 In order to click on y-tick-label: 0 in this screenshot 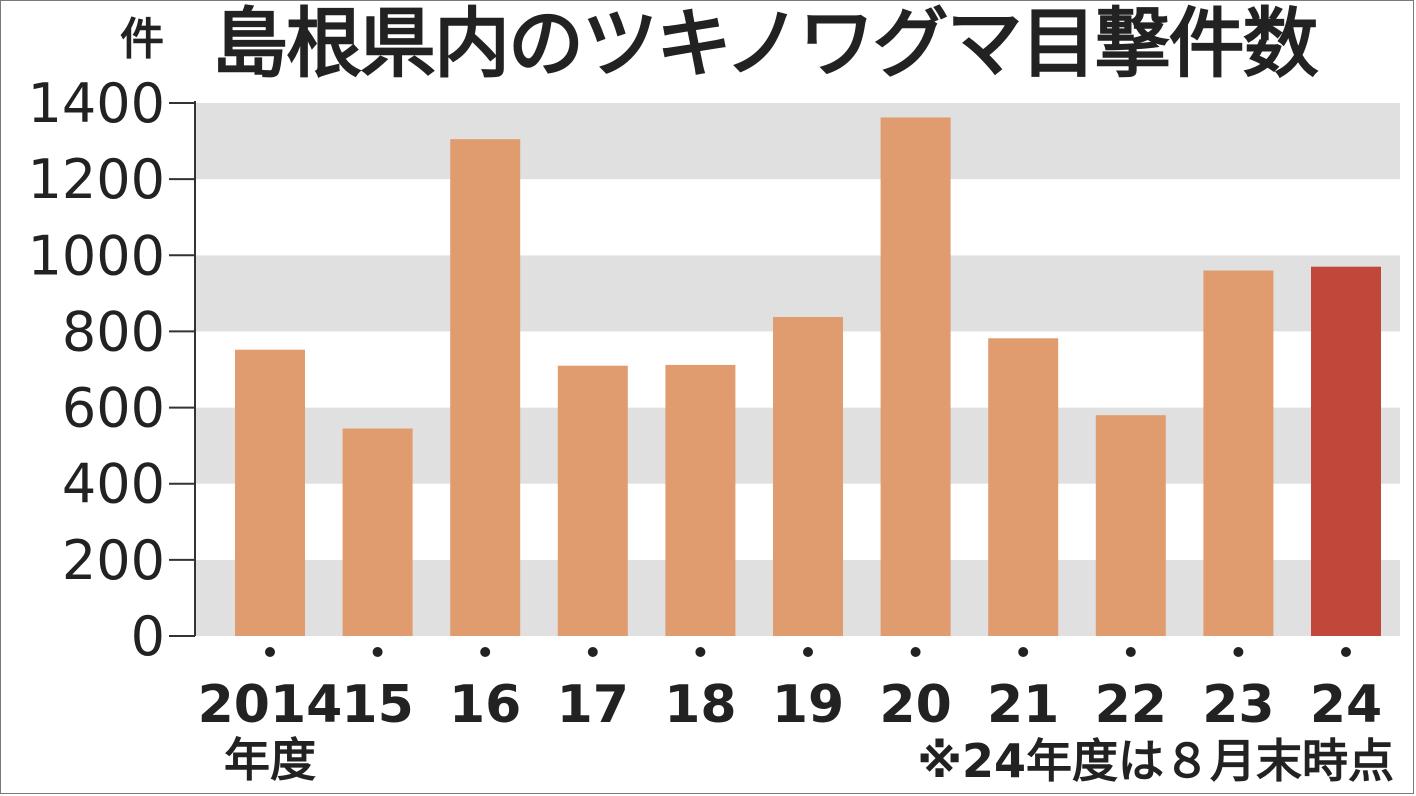, I will do `click(148, 636)`.